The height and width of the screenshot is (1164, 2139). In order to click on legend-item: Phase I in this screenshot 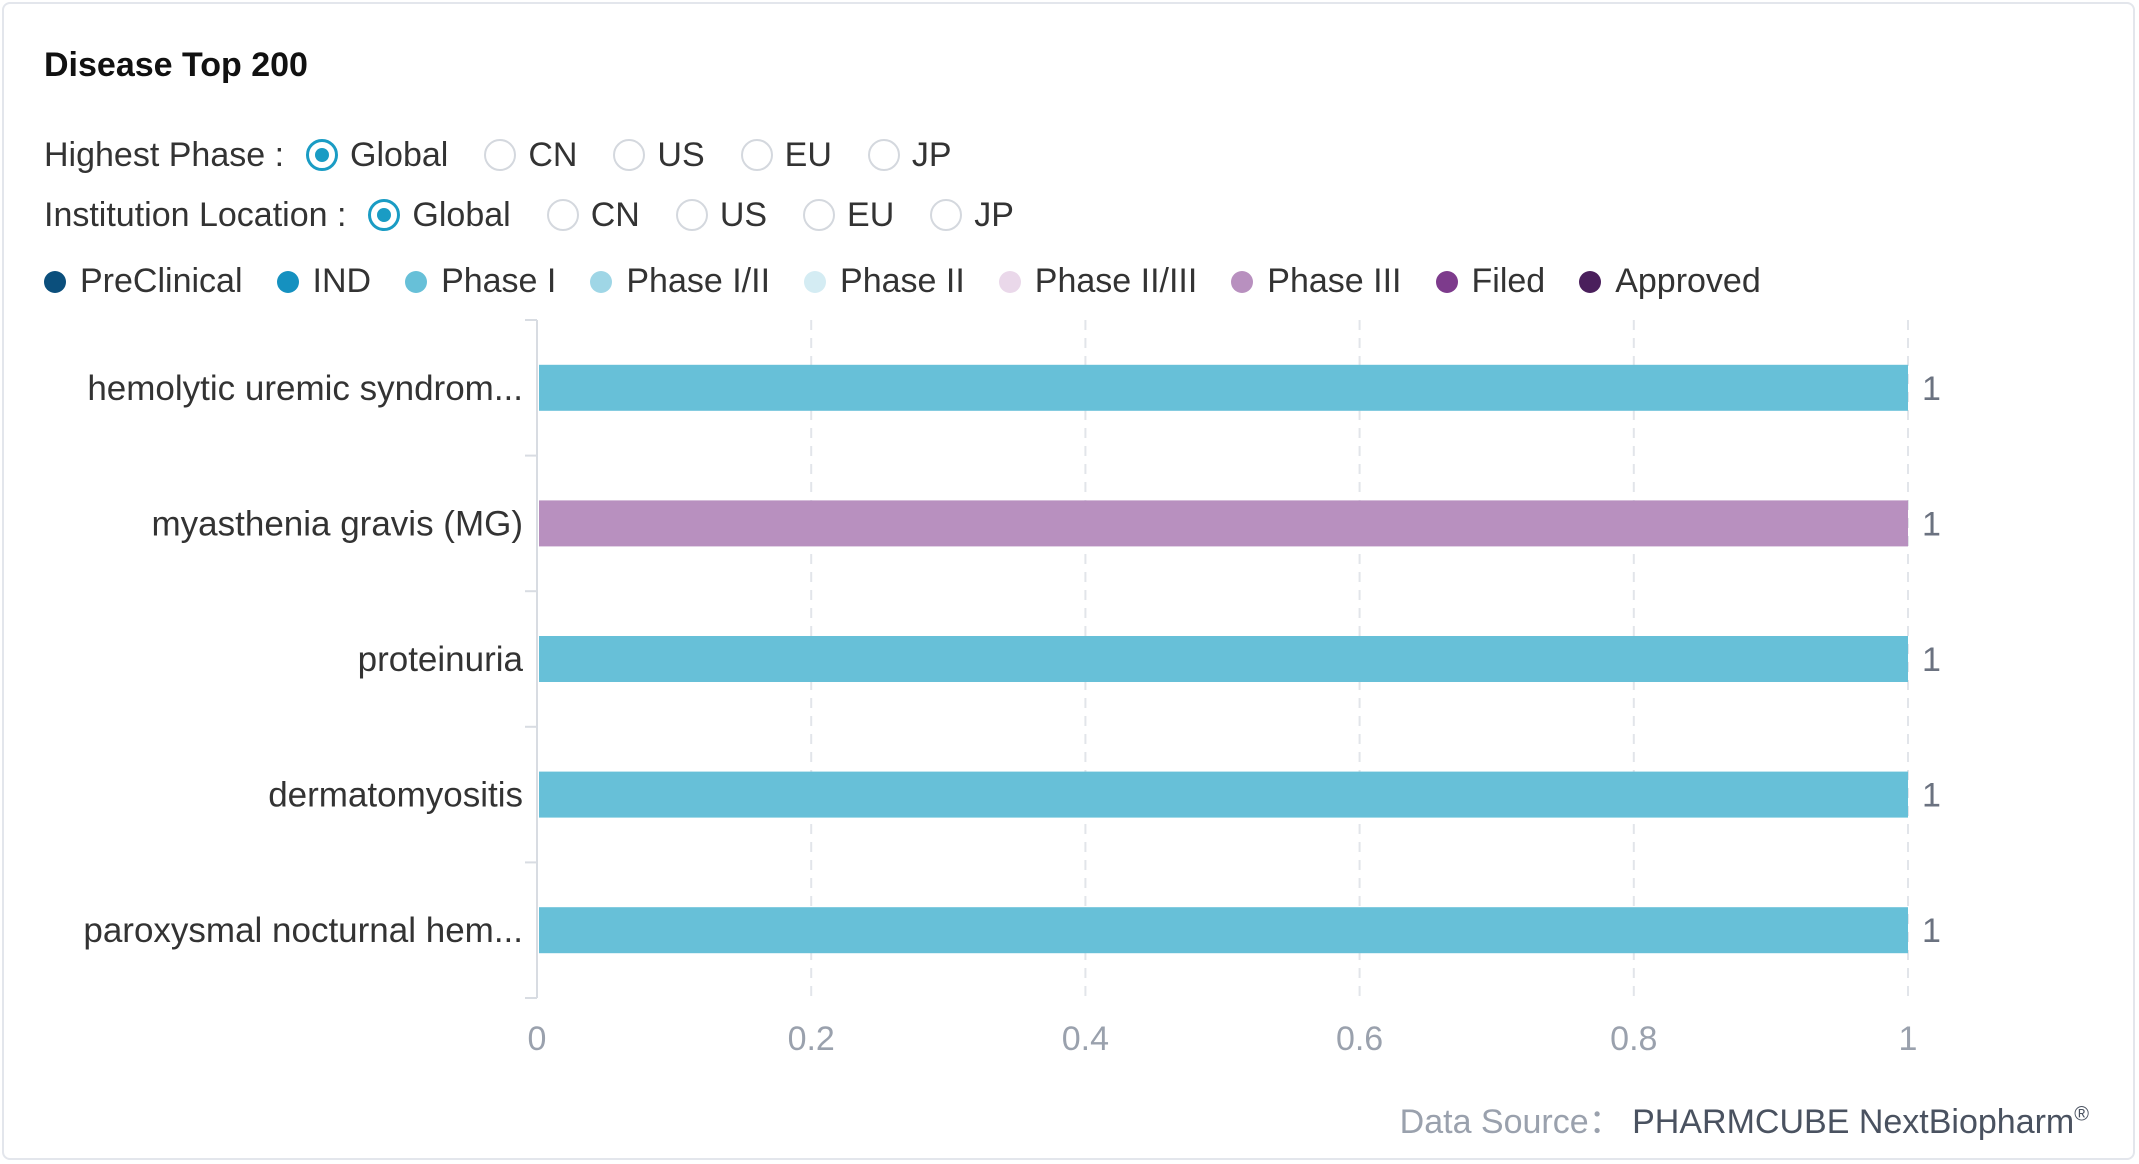, I will do `click(480, 281)`.